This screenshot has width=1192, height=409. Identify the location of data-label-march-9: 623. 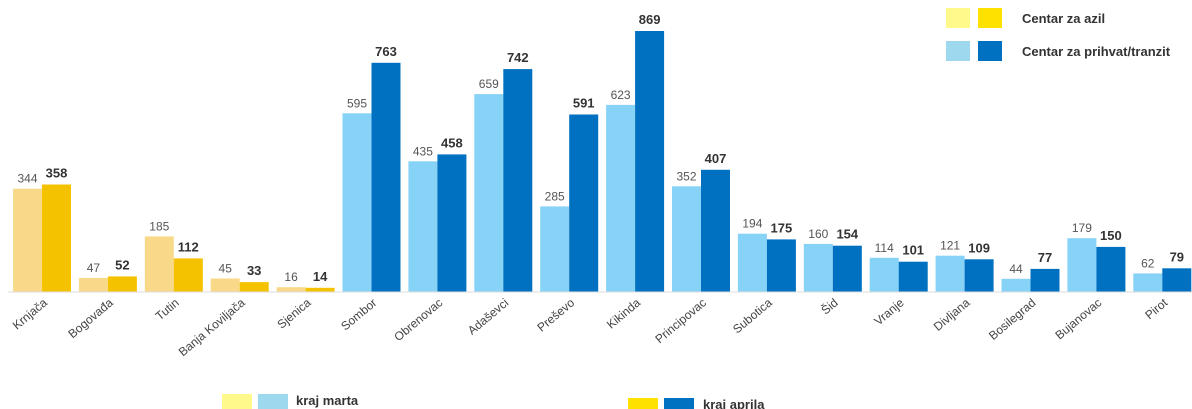
(621, 95).